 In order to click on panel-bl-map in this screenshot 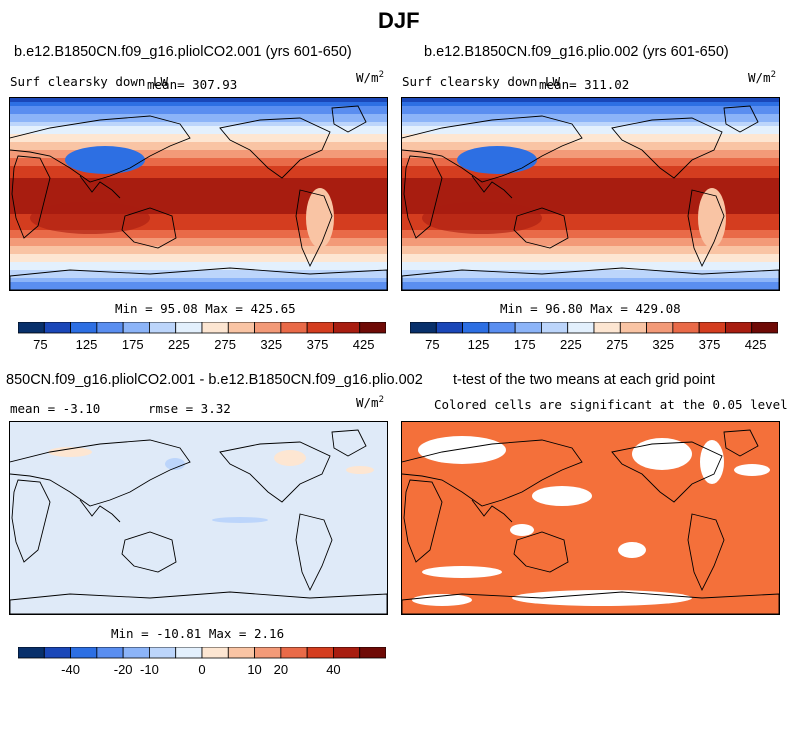, I will do `click(198, 518)`.